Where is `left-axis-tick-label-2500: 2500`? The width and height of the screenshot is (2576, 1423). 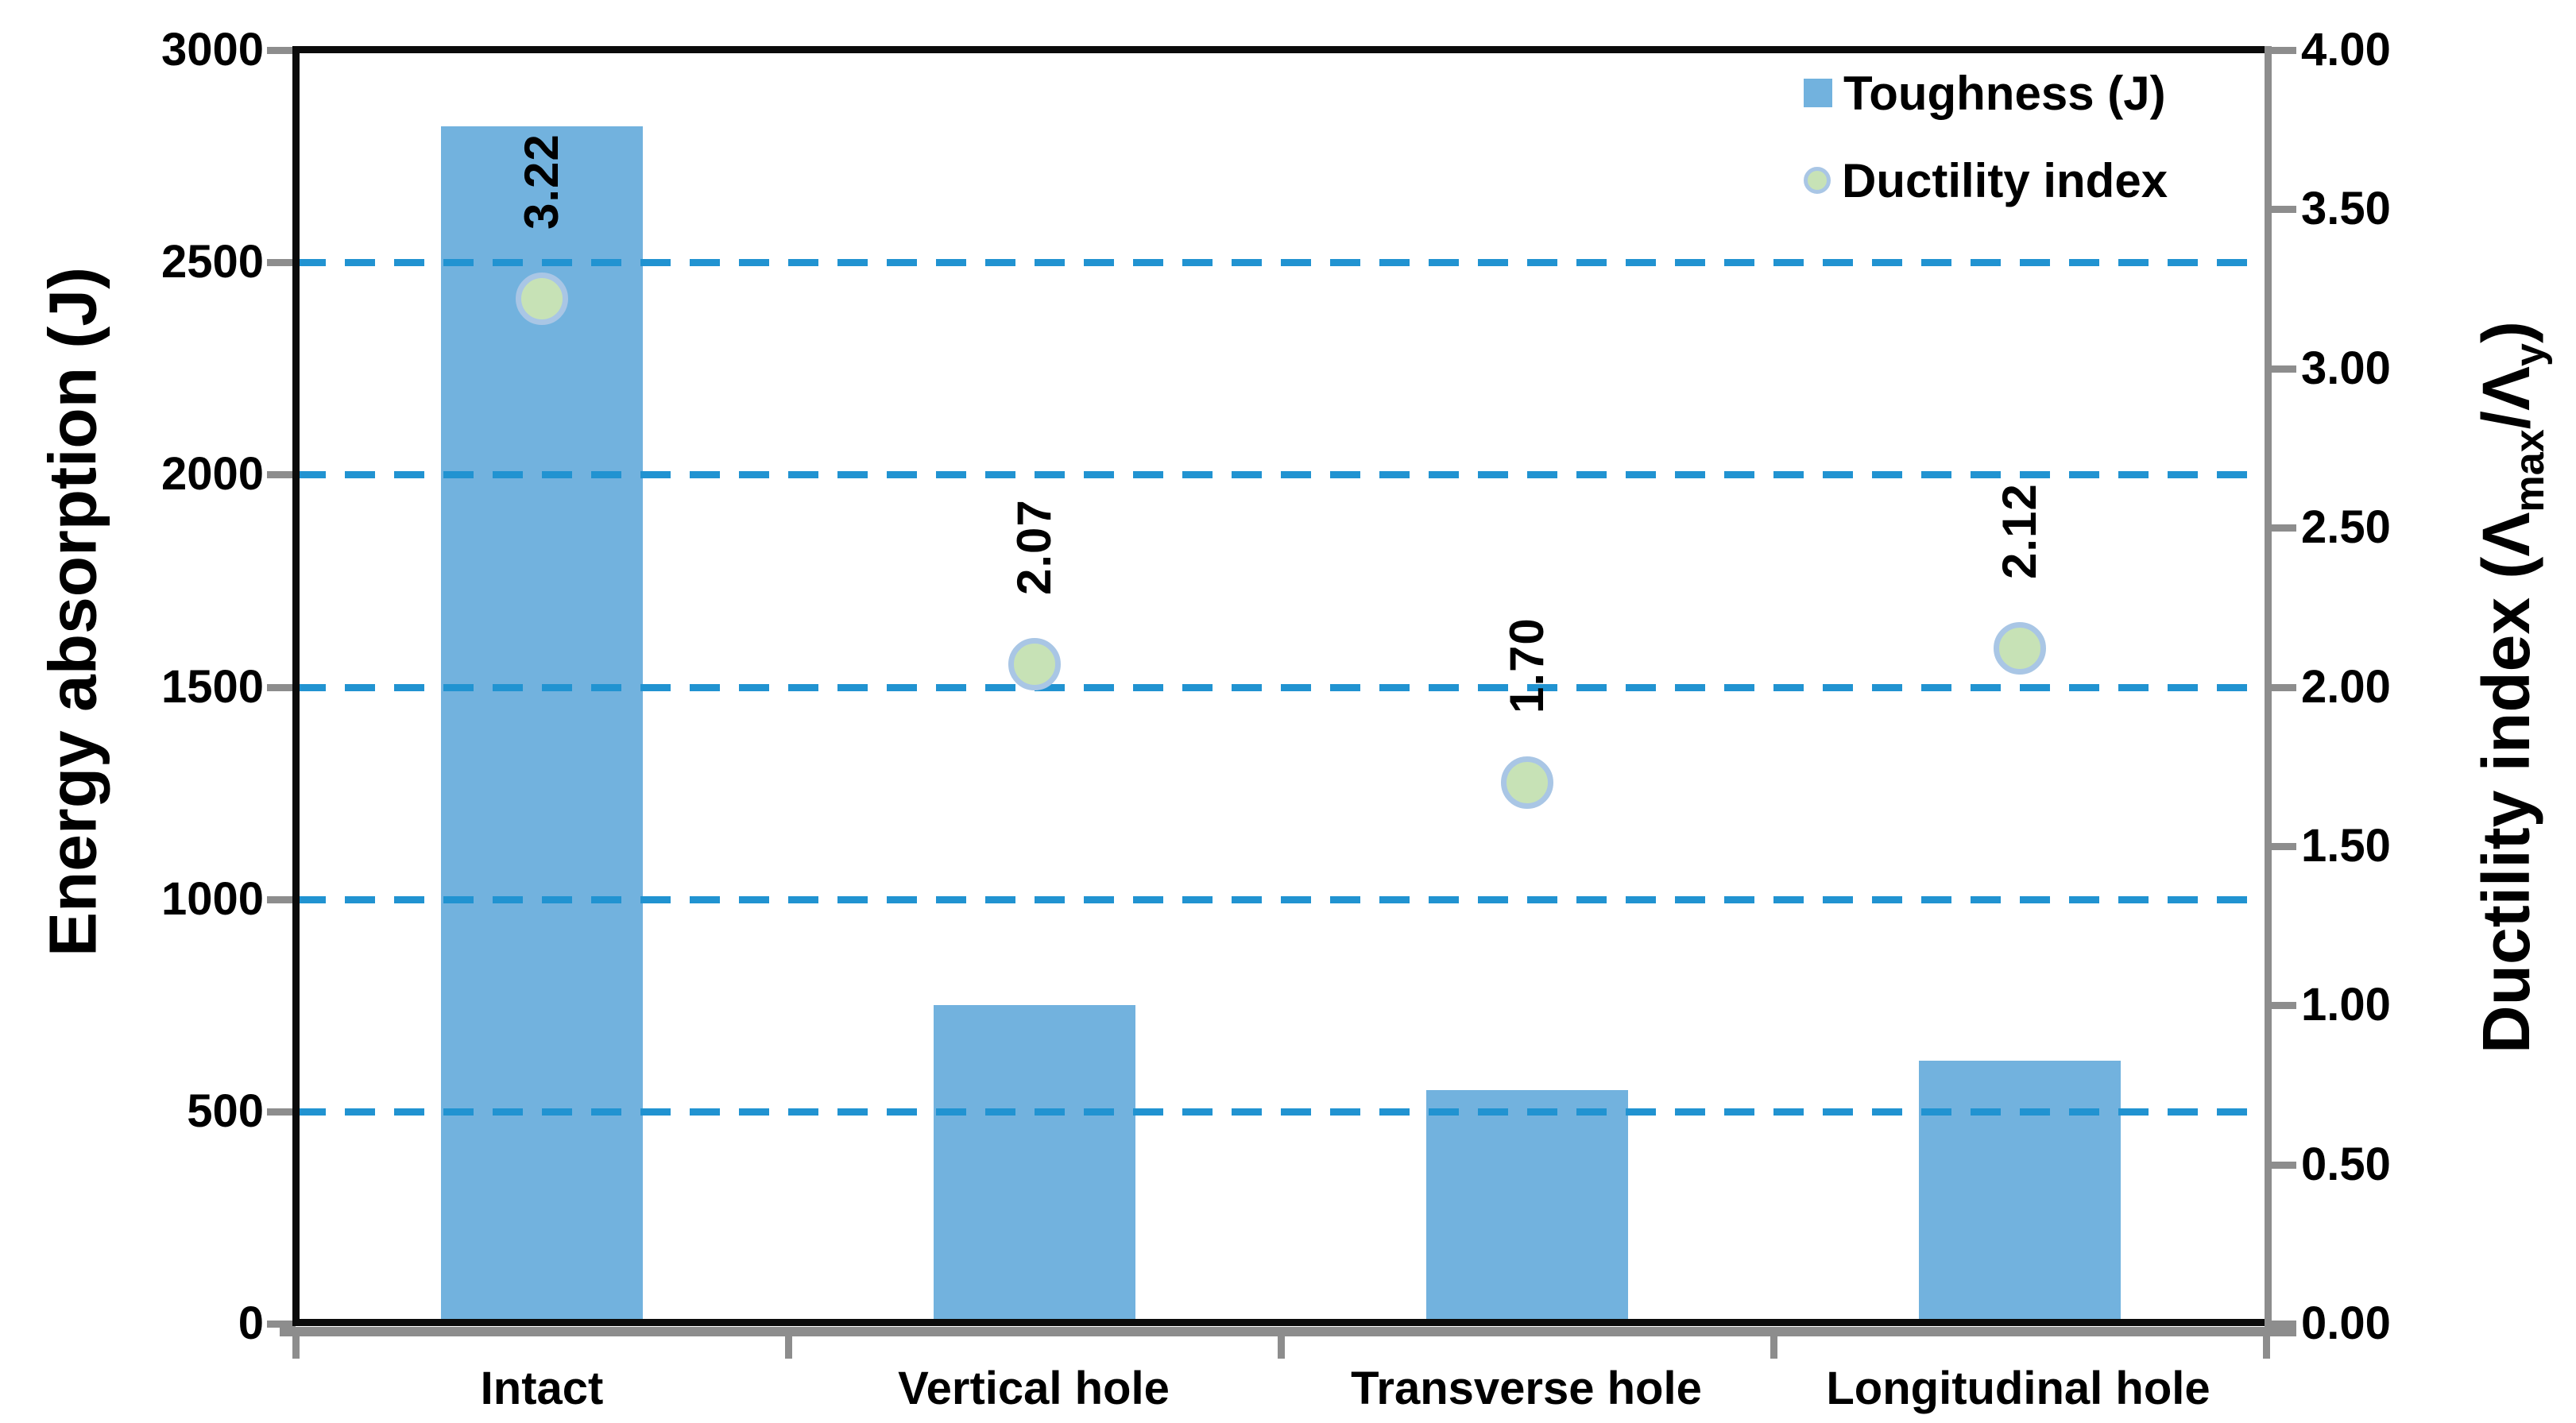 left-axis-tick-label-2500: 2500 is located at coordinates (212, 262).